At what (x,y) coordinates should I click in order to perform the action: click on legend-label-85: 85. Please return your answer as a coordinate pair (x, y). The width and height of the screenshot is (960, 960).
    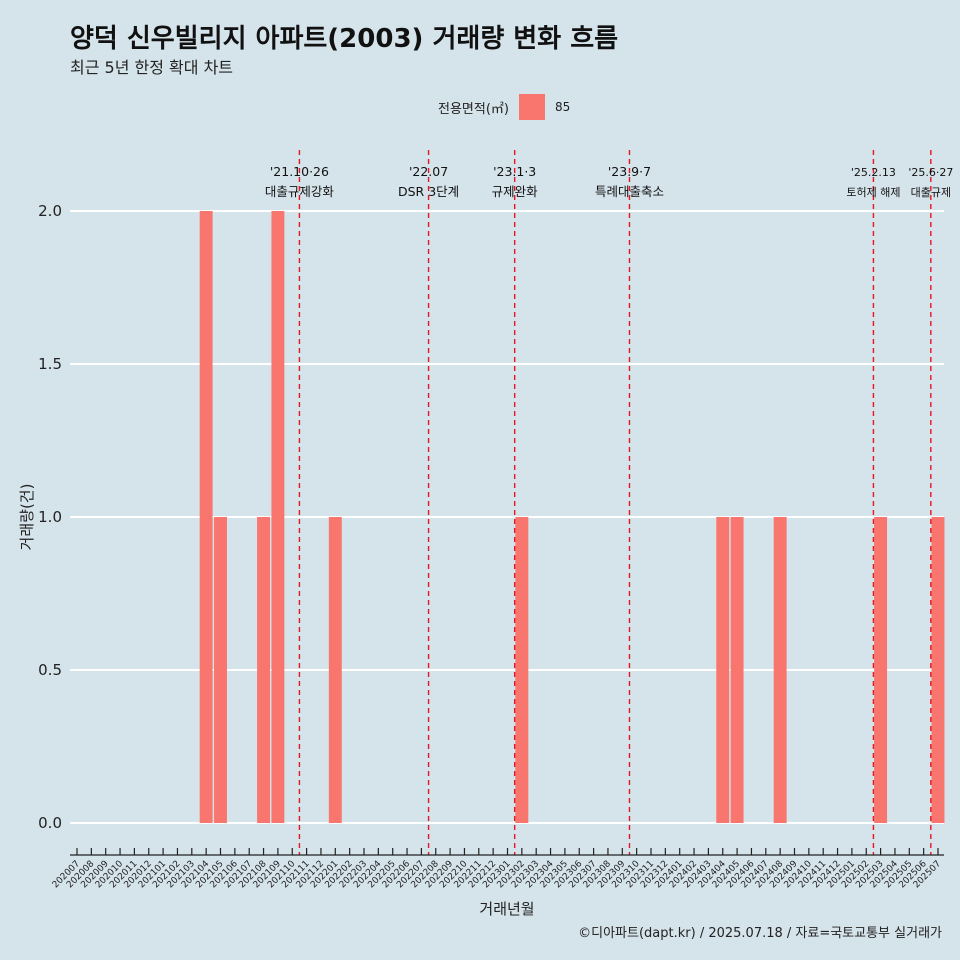
    Looking at the image, I should click on (562, 107).